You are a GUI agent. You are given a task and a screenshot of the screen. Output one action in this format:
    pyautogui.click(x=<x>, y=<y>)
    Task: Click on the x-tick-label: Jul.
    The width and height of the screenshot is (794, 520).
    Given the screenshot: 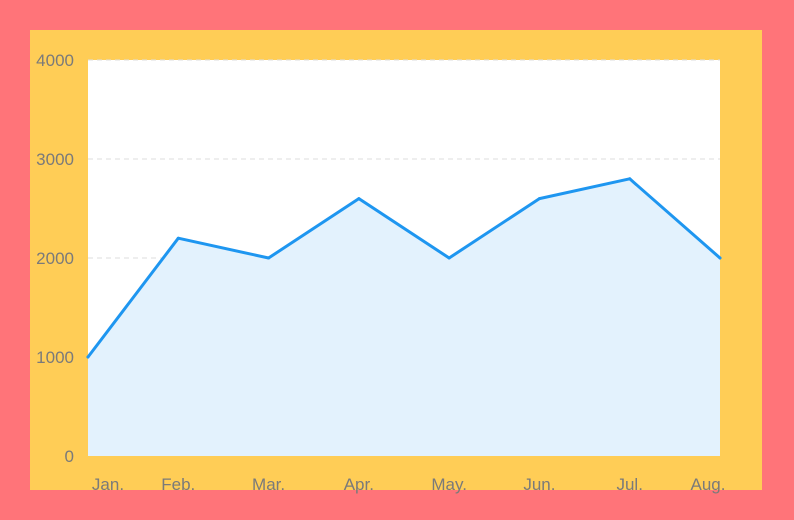 What is the action you would take?
    pyautogui.click(x=629, y=484)
    